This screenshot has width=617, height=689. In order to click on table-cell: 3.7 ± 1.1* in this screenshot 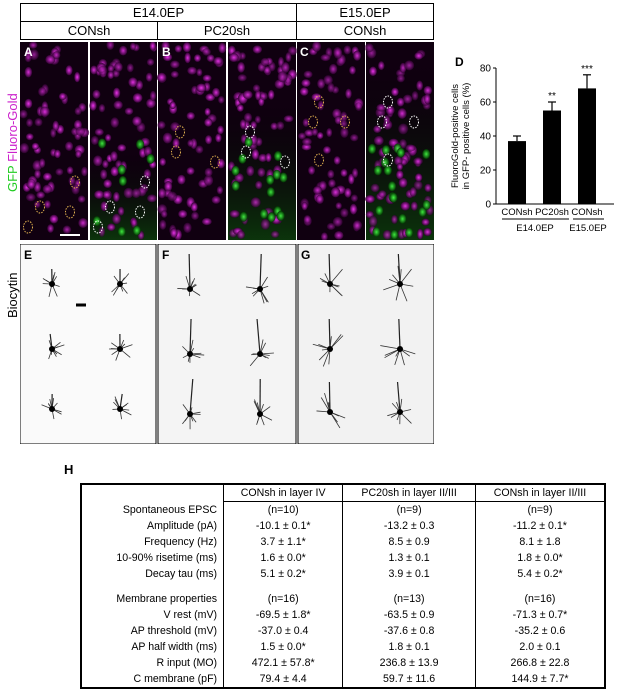, I will do `click(283, 542)`.